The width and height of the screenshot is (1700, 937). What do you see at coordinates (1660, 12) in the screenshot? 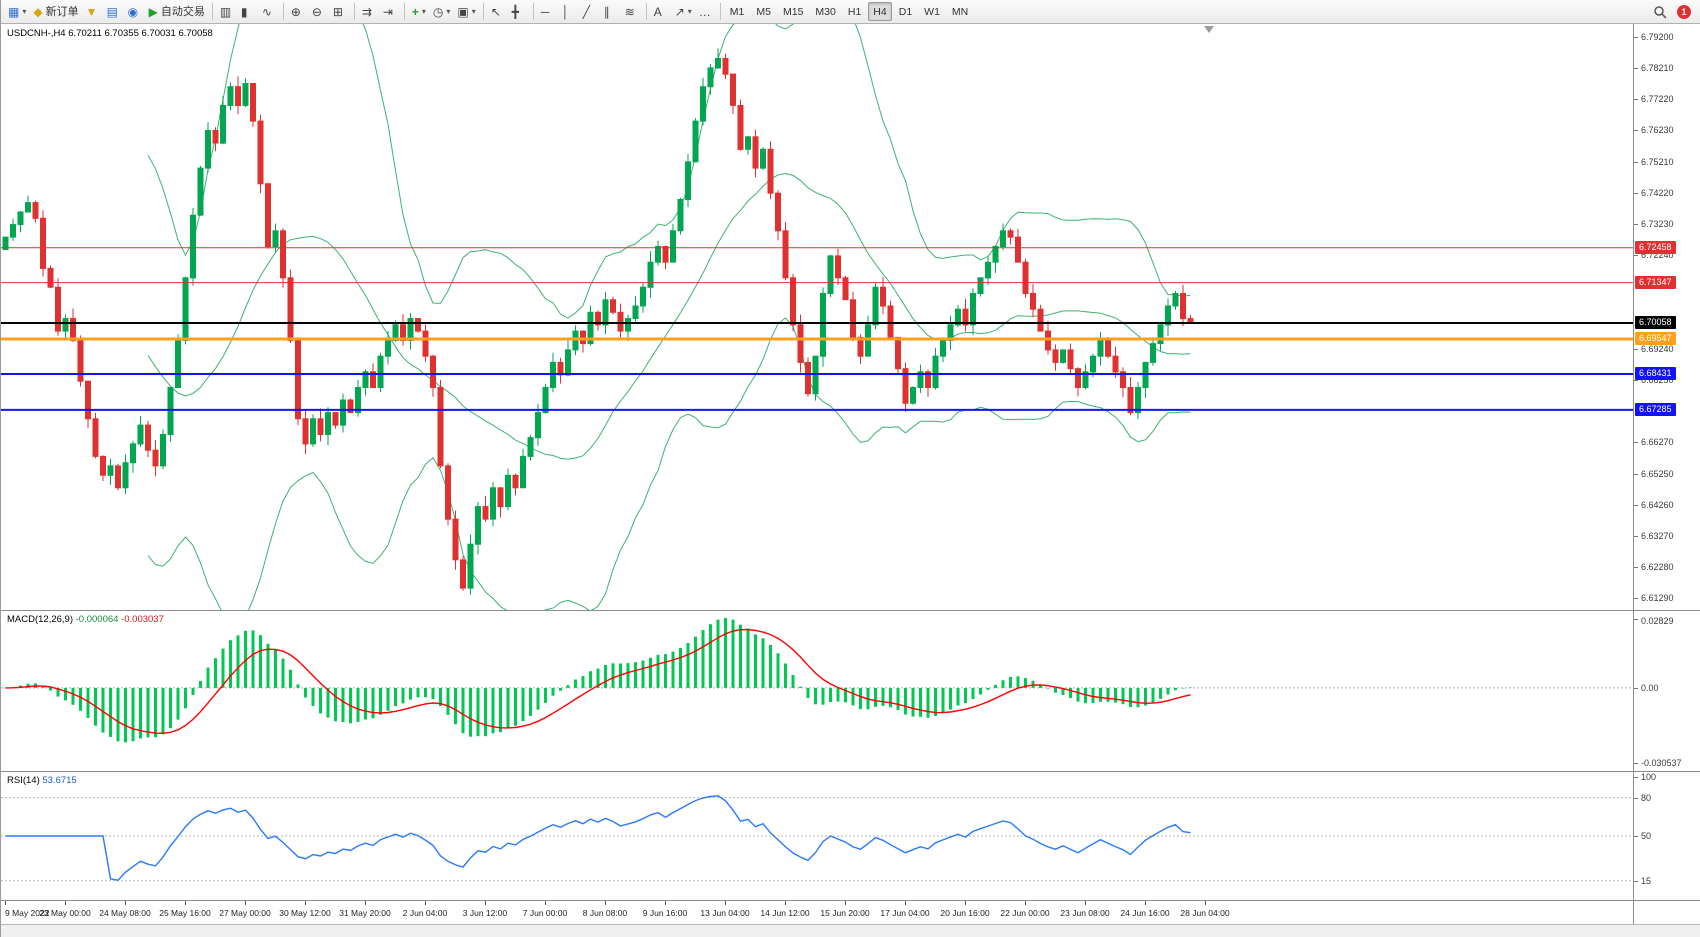
I see `search-button` at bounding box center [1660, 12].